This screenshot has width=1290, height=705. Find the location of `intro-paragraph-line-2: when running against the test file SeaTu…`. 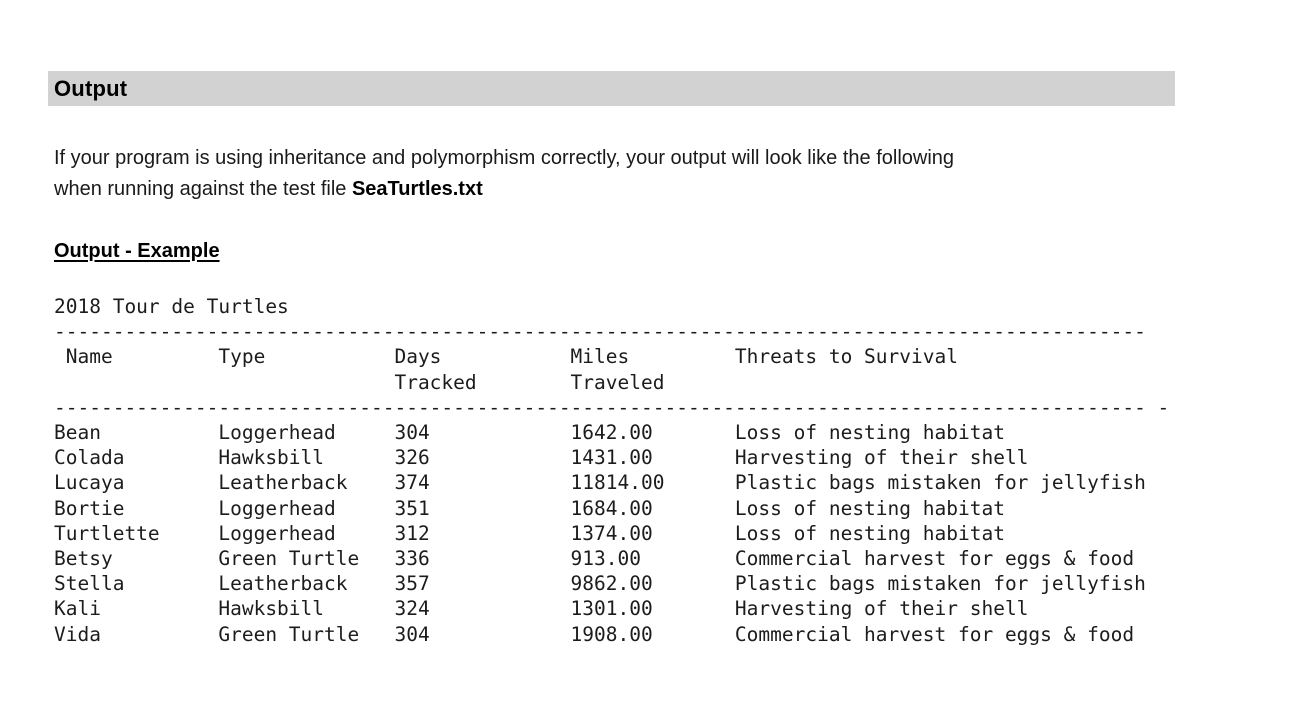

intro-paragraph-line-2: when running against the test file SeaTu… is located at coordinates (634, 189).